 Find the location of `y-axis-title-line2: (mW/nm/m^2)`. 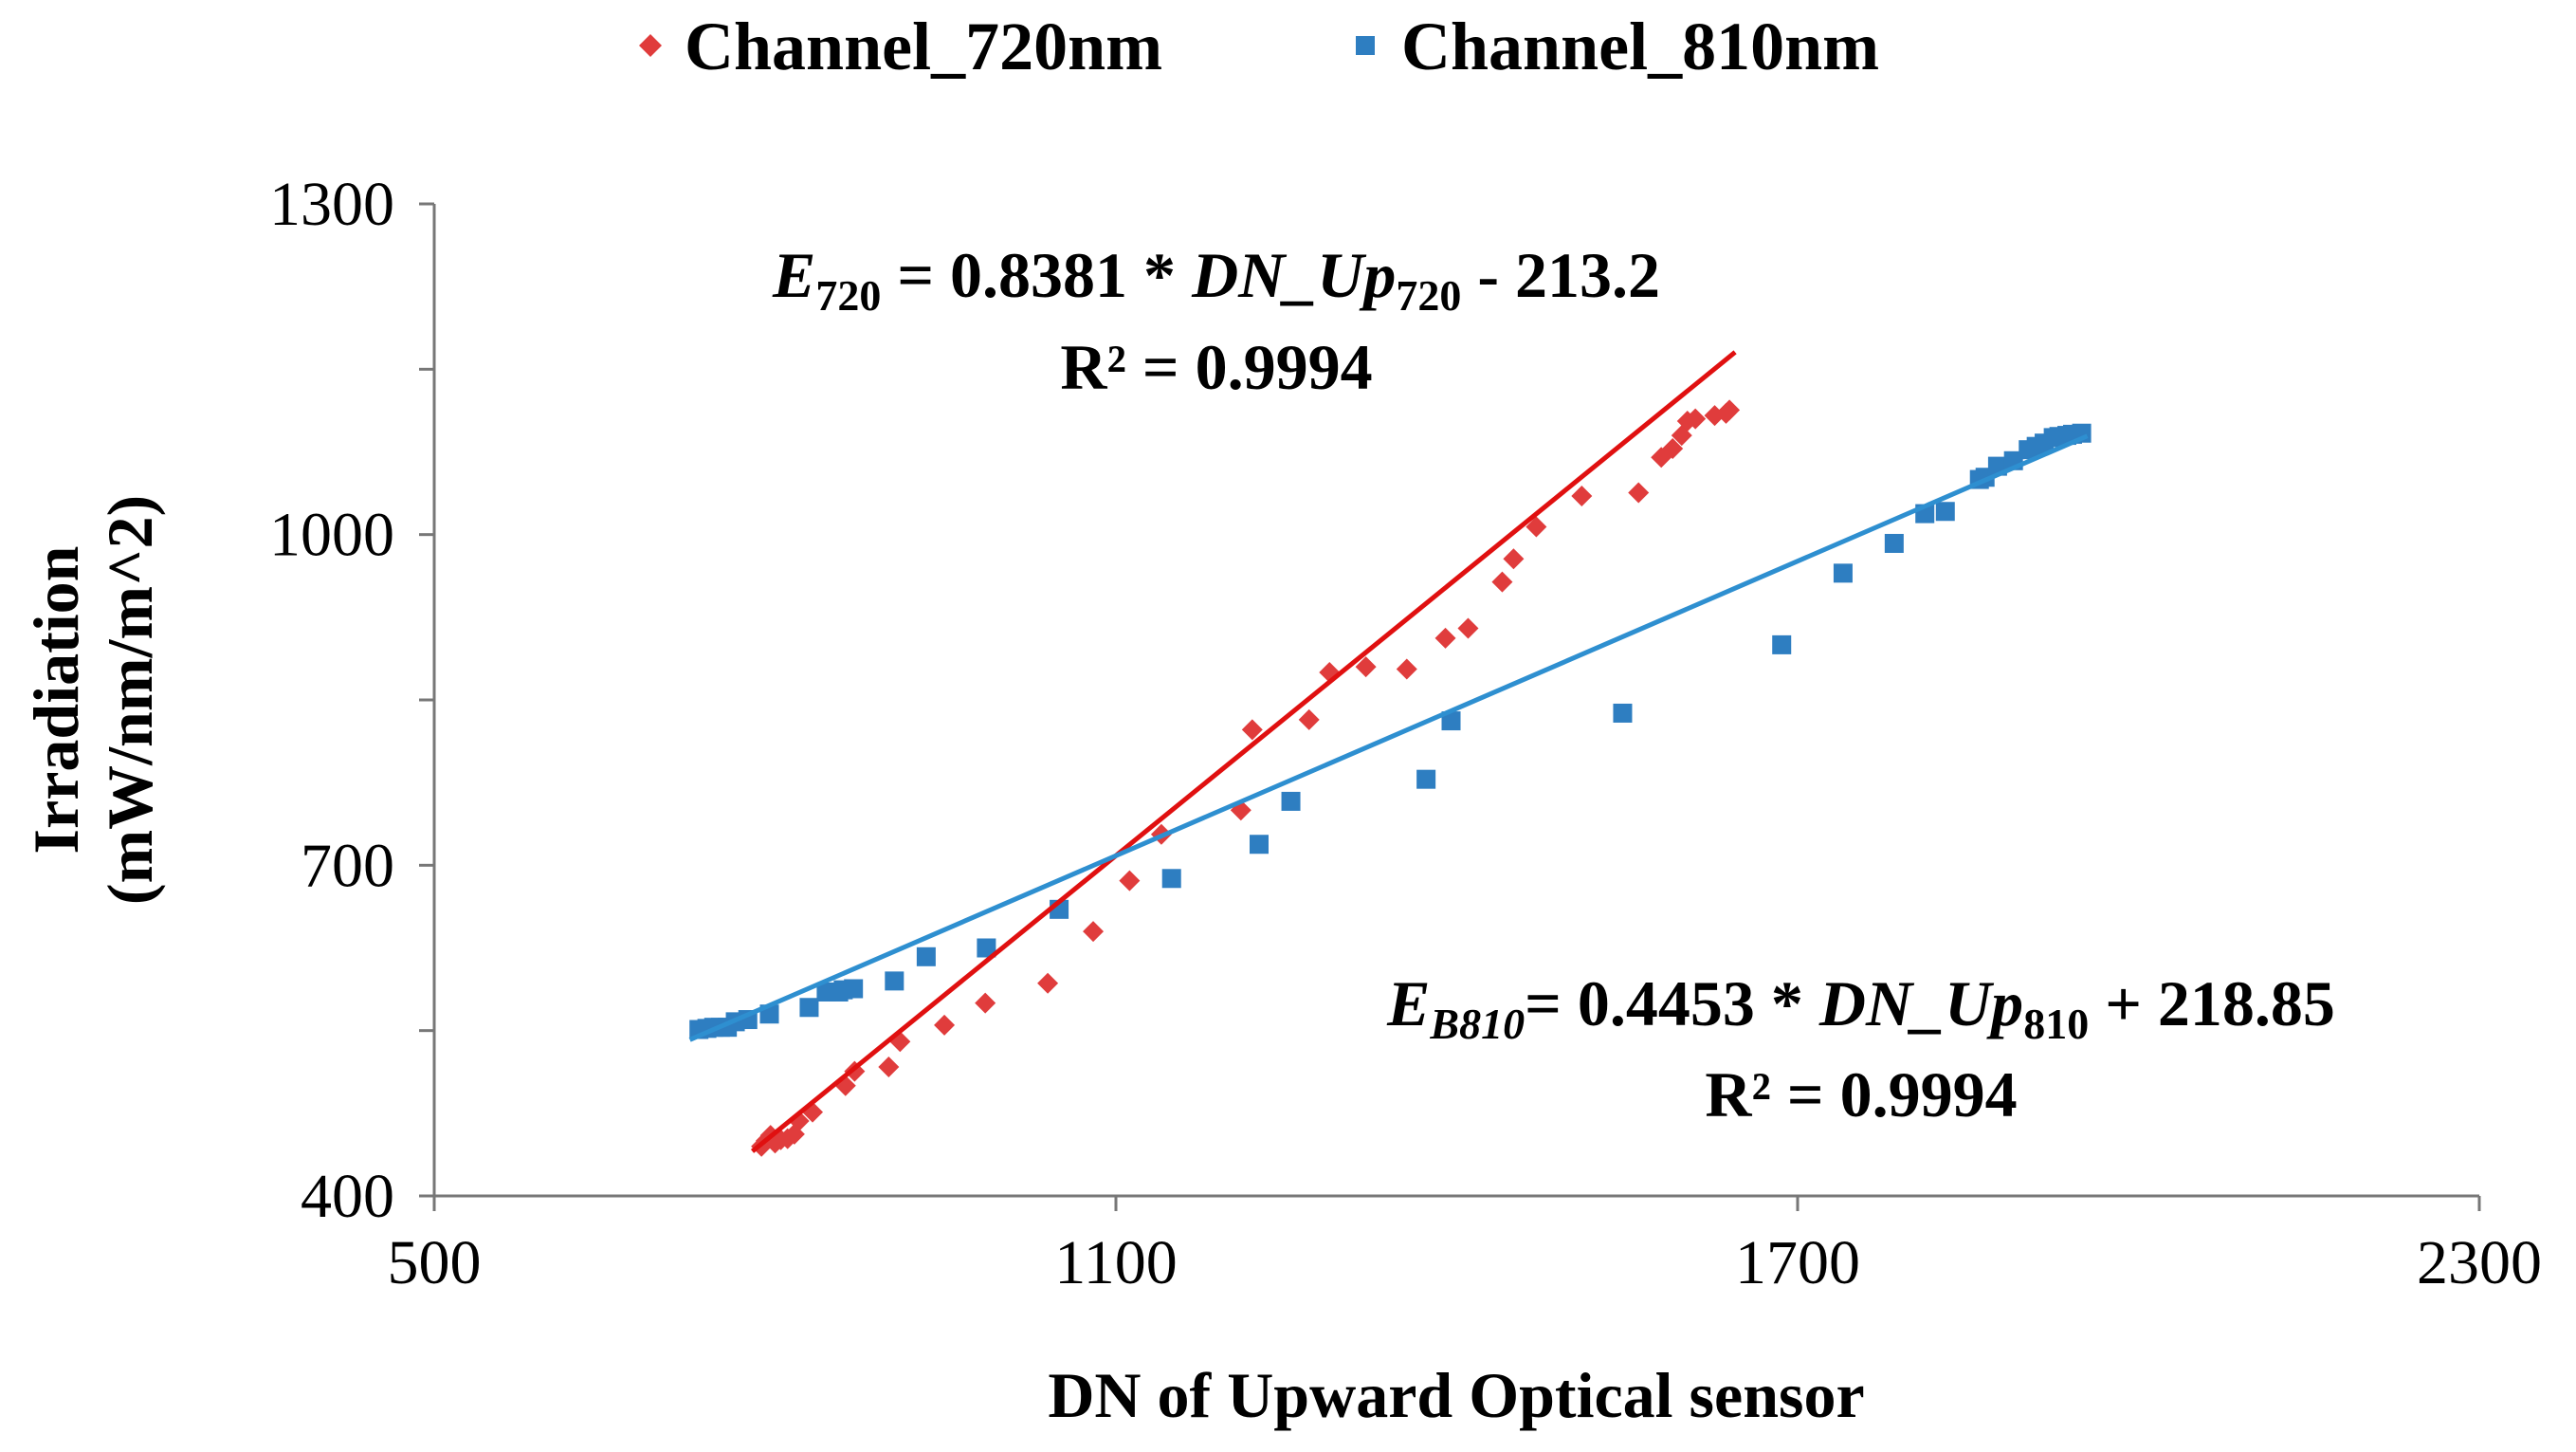

y-axis-title-line2: (mW/nm/m^2) is located at coordinates (130, 700).